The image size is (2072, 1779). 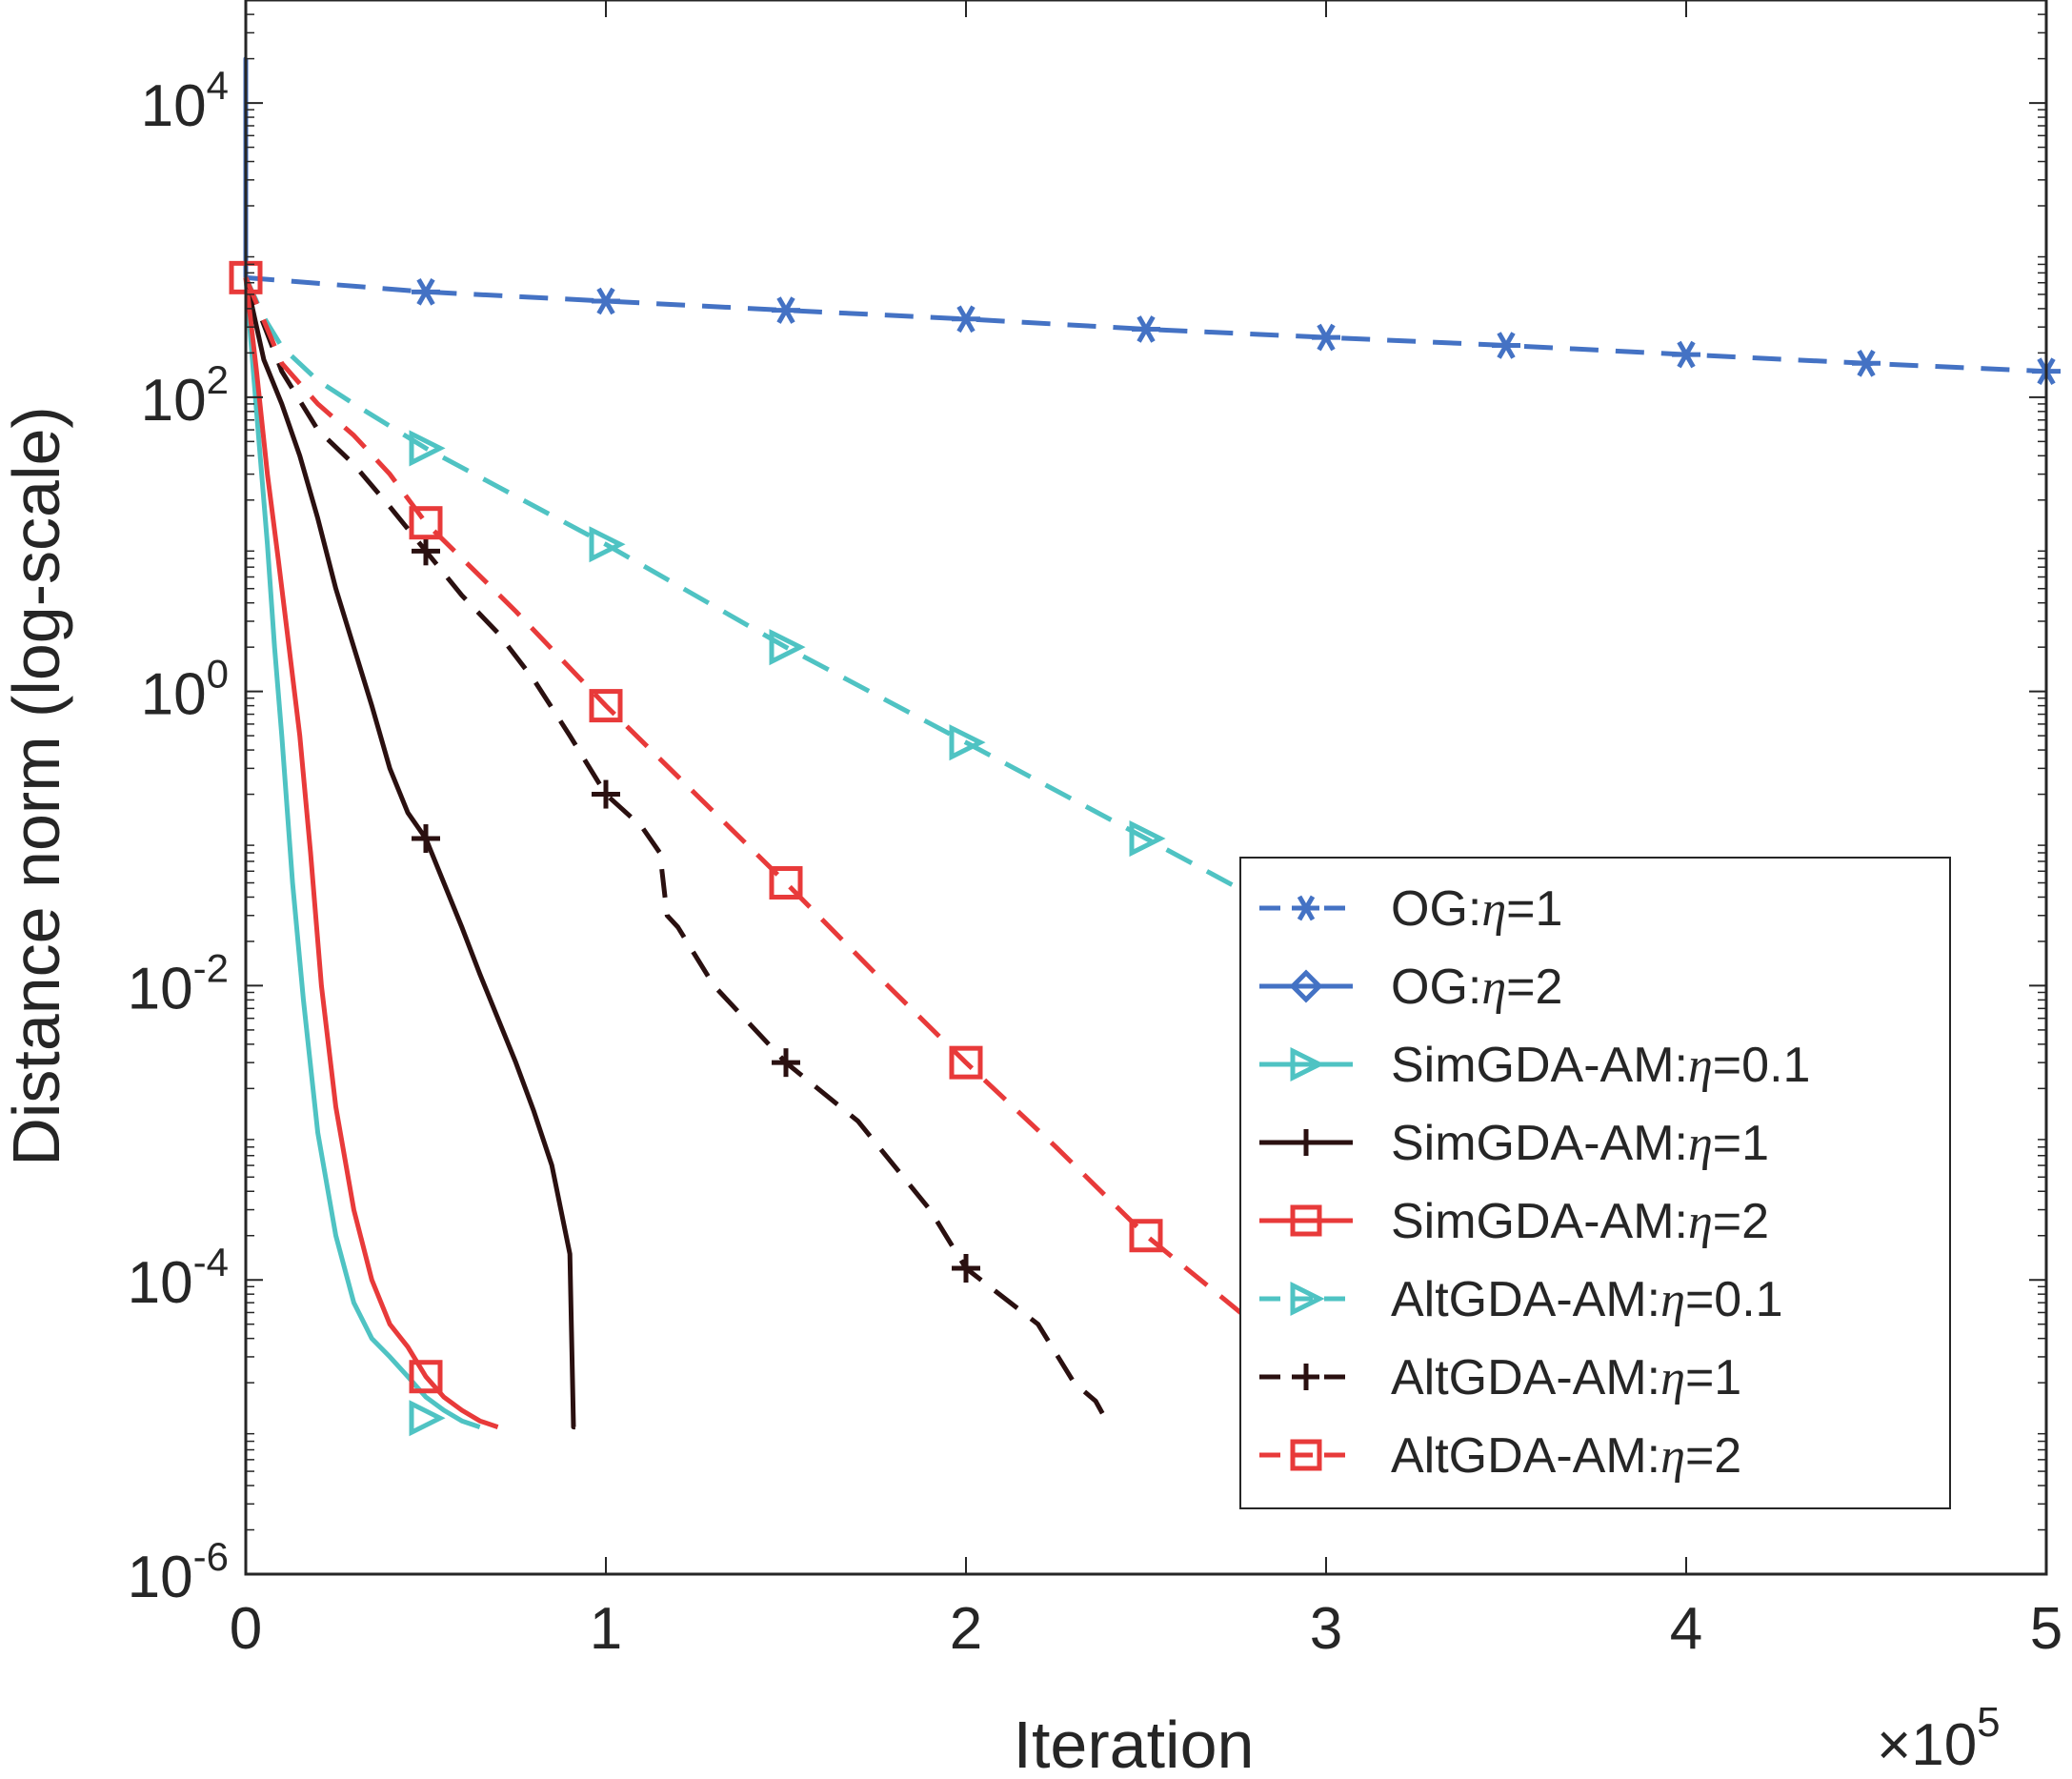 What do you see at coordinates (1494, 987) in the screenshot?
I see `legend-label-eta-1: η` at bounding box center [1494, 987].